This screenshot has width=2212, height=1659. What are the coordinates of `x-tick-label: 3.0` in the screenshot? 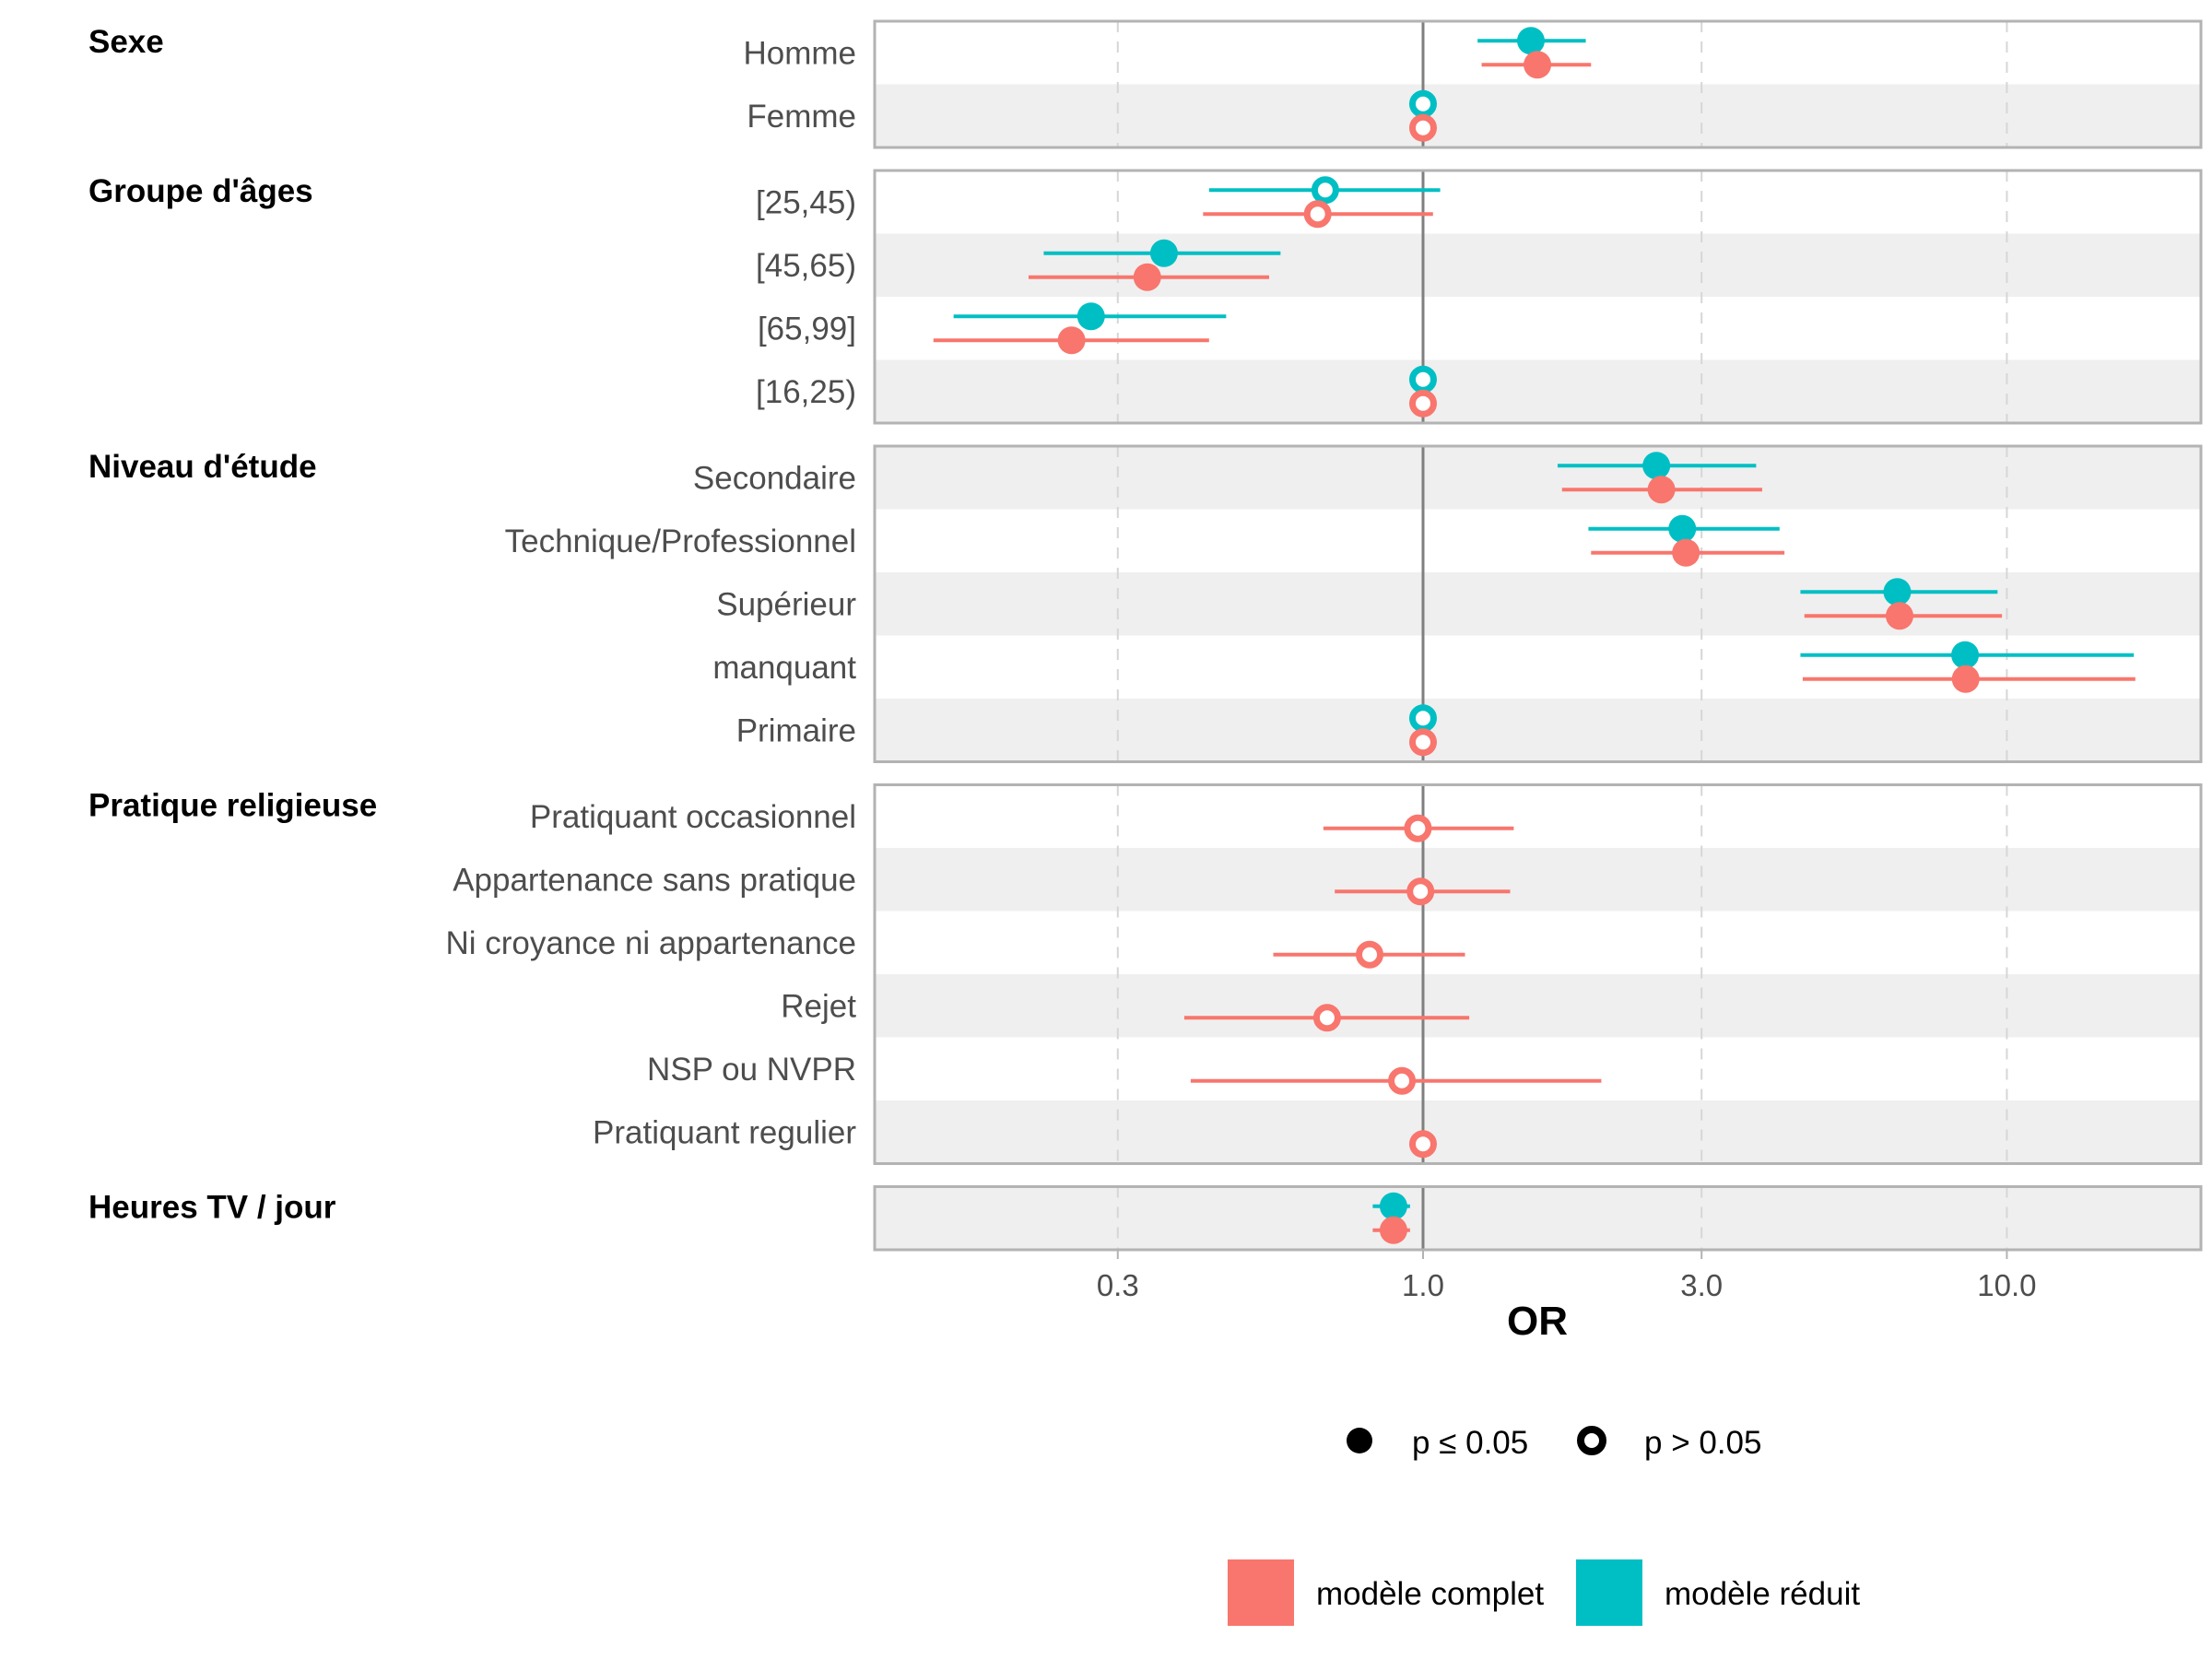 It's located at (1701, 1285).